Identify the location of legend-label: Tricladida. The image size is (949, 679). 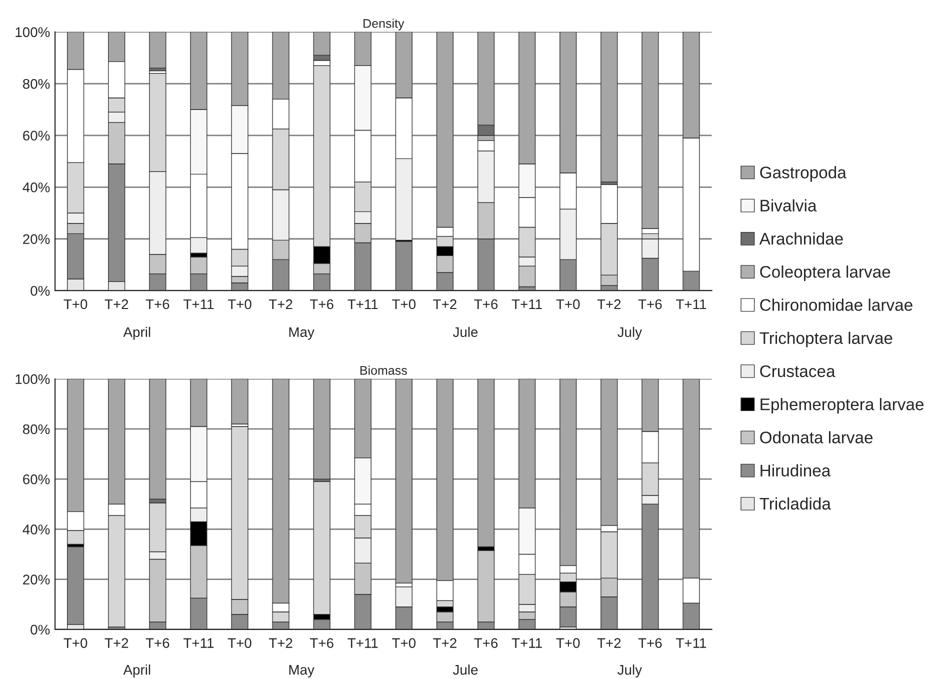
(795, 503).